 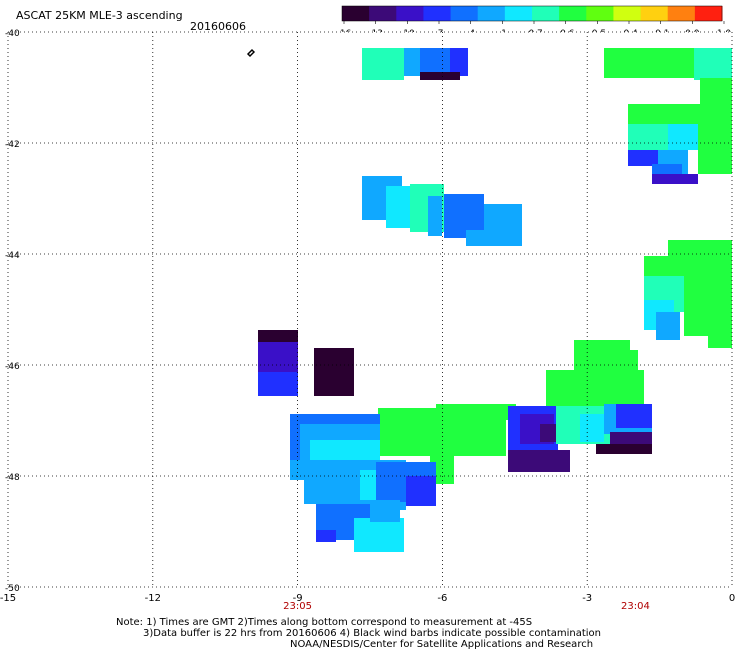 I want to click on lon-tick-label: -3, so click(x=587, y=598).